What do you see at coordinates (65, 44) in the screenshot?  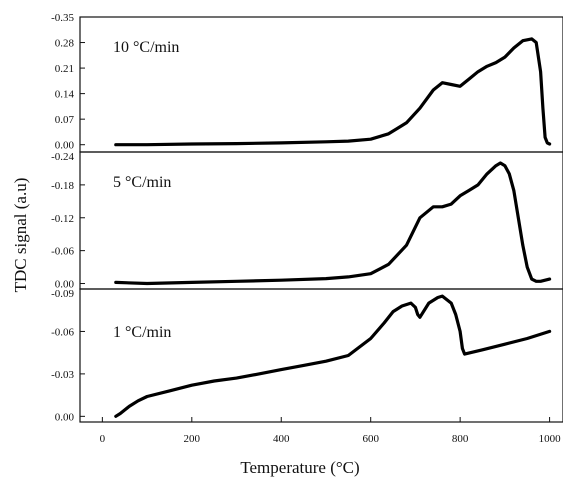 I see `y-tick-label: 0.28` at bounding box center [65, 44].